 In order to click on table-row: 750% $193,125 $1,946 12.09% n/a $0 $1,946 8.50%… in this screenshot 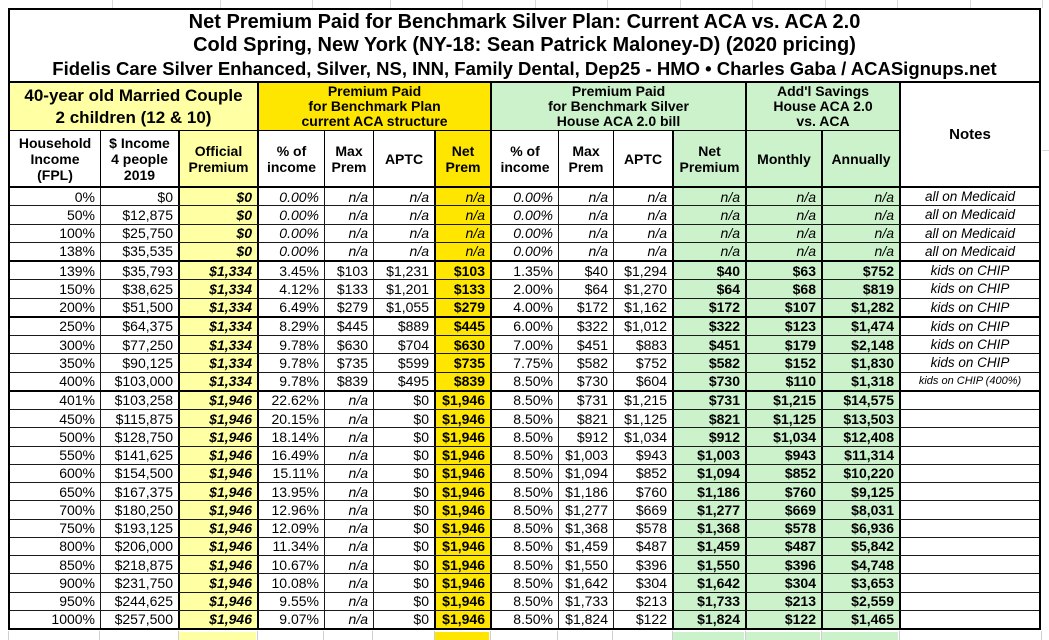, I will do `click(524, 528)`.